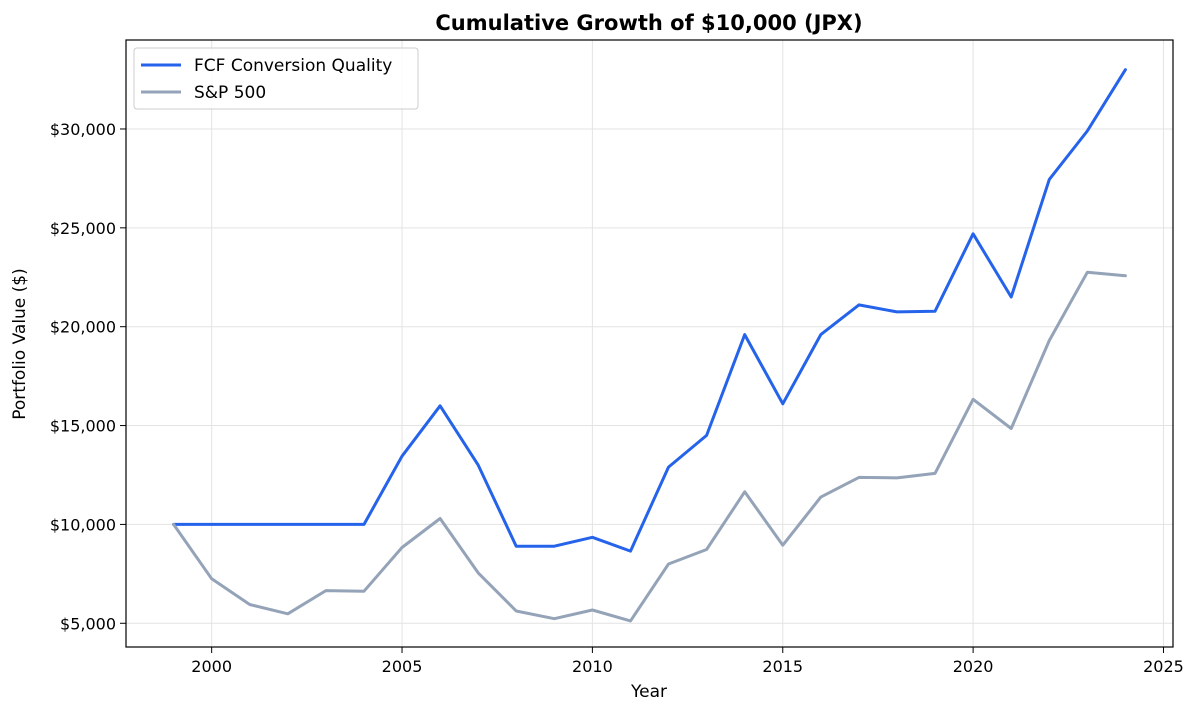 This screenshot has width=1200, height=713. I want to click on legend-label-sp500: S&P 500, so click(230, 93).